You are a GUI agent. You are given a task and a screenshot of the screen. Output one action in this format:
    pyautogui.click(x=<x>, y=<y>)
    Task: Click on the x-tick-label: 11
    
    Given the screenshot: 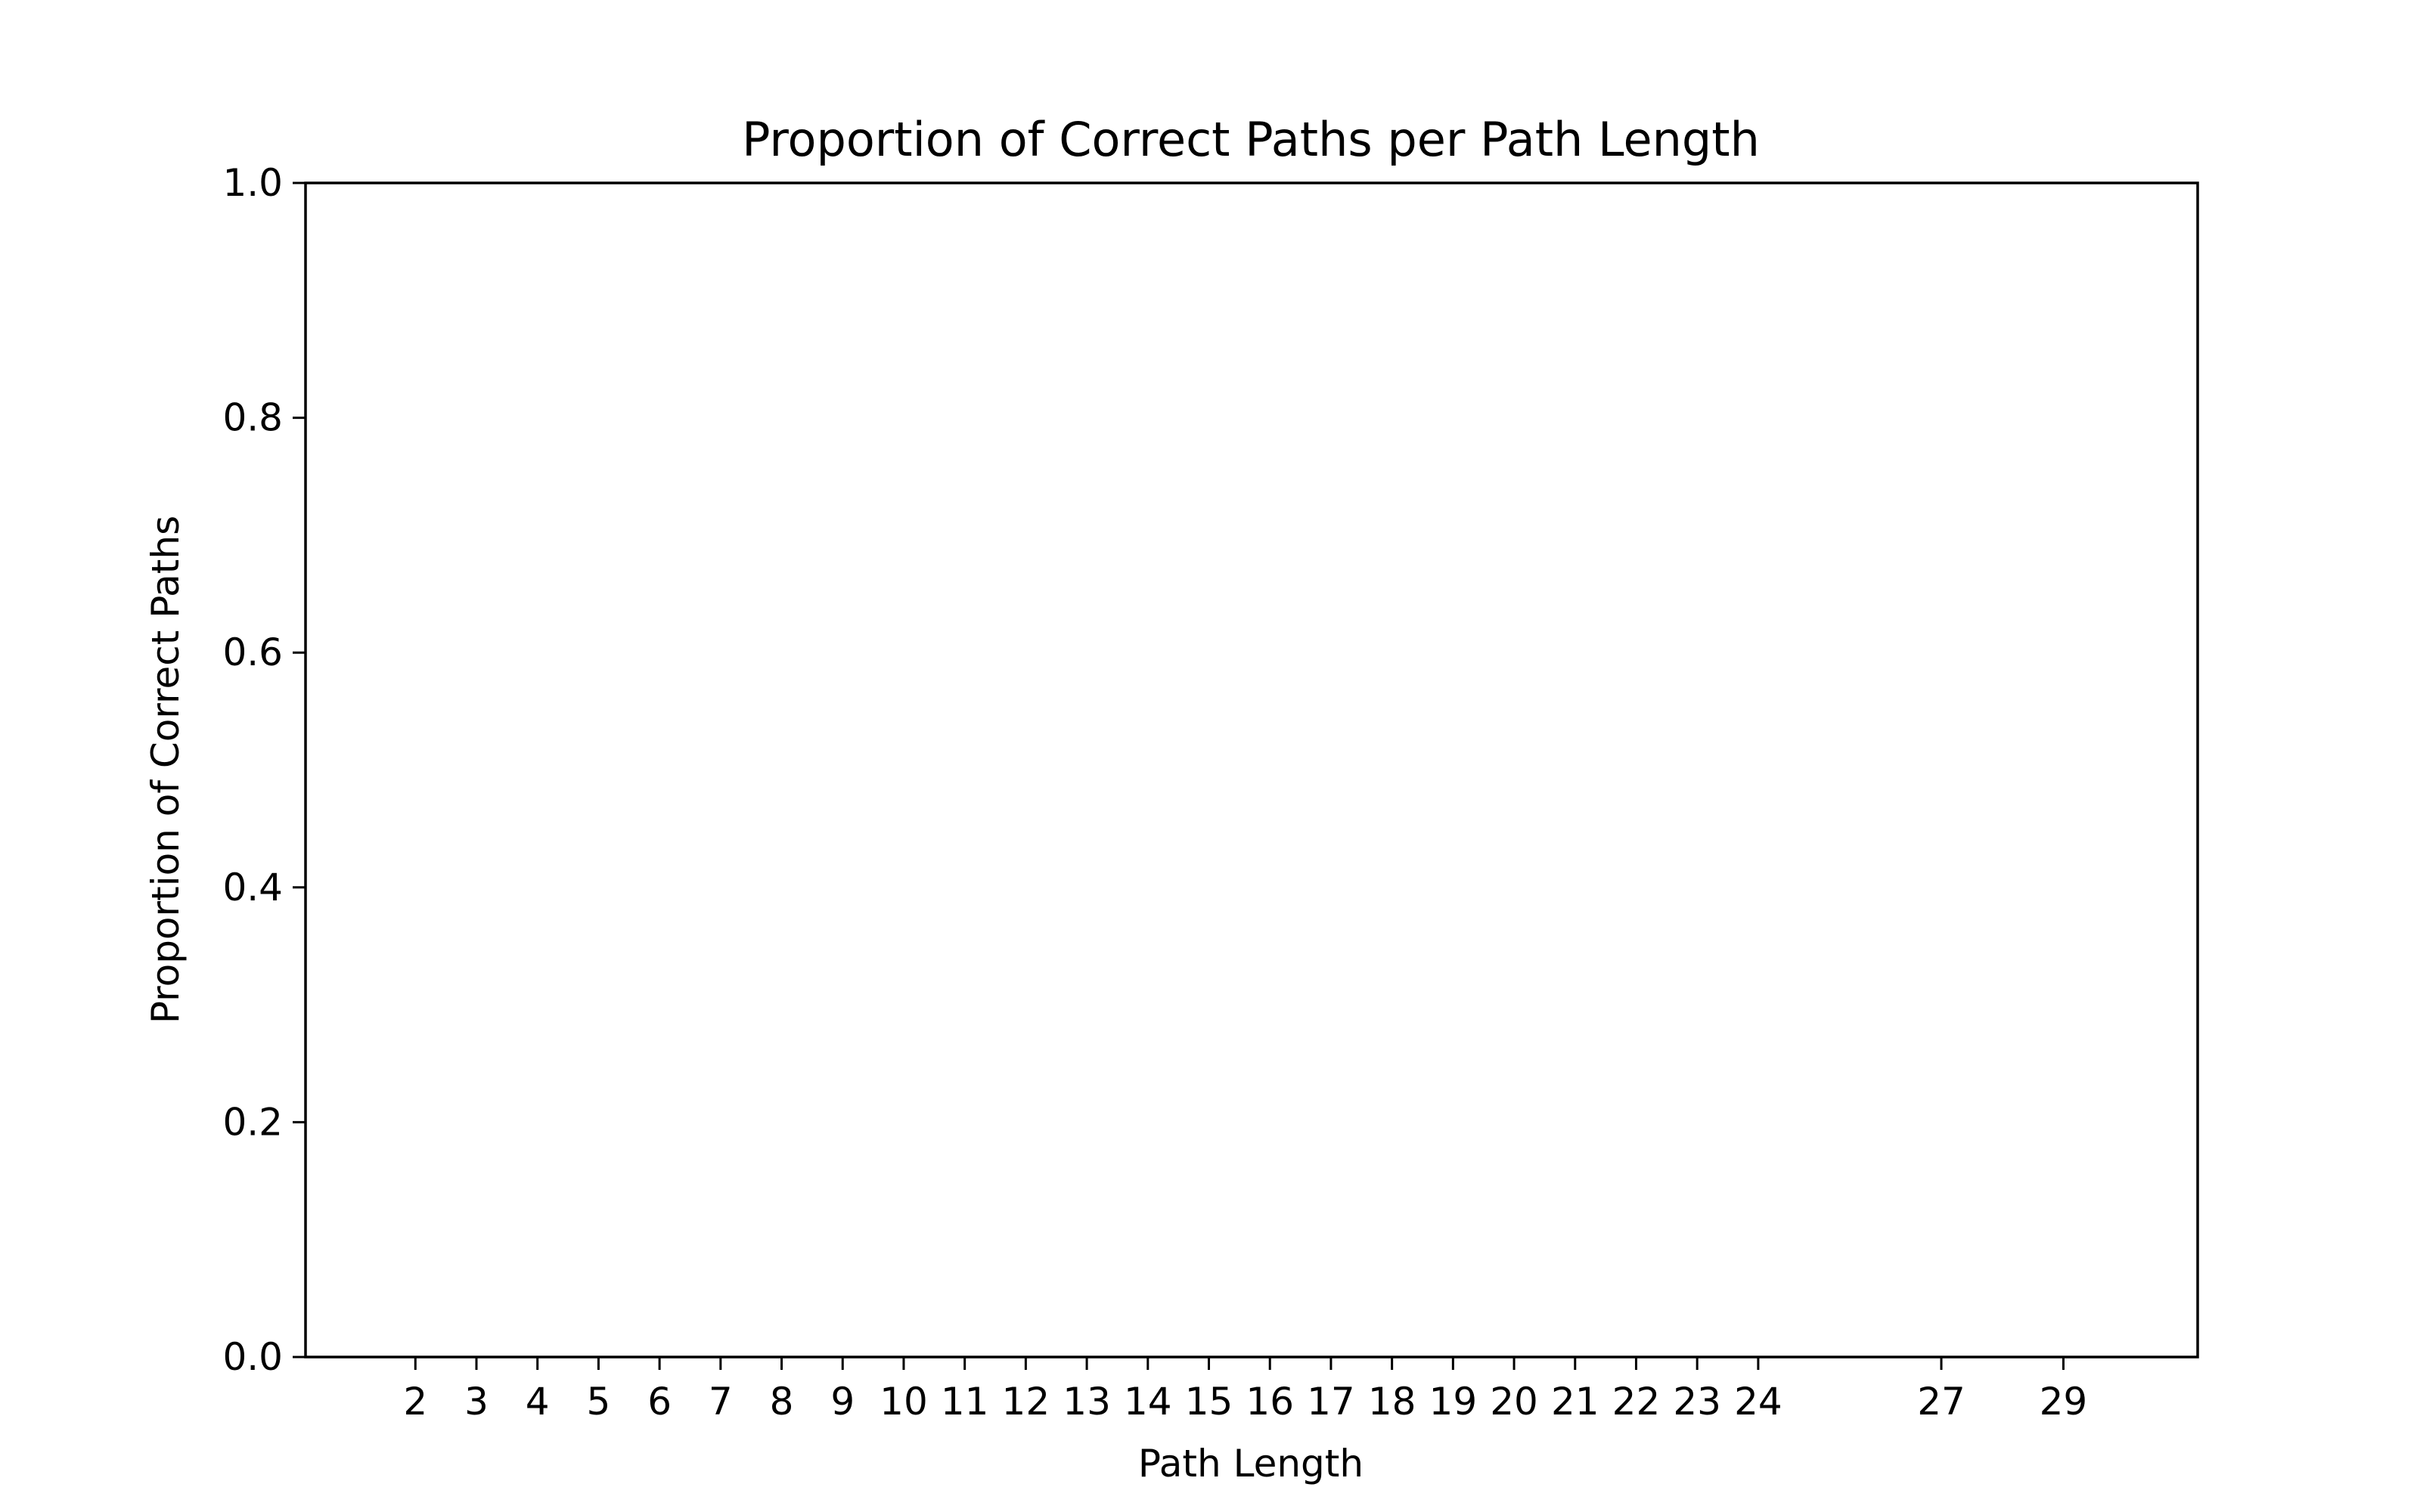 What is the action you would take?
    pyautogui.click(x=965, y=1402)
    